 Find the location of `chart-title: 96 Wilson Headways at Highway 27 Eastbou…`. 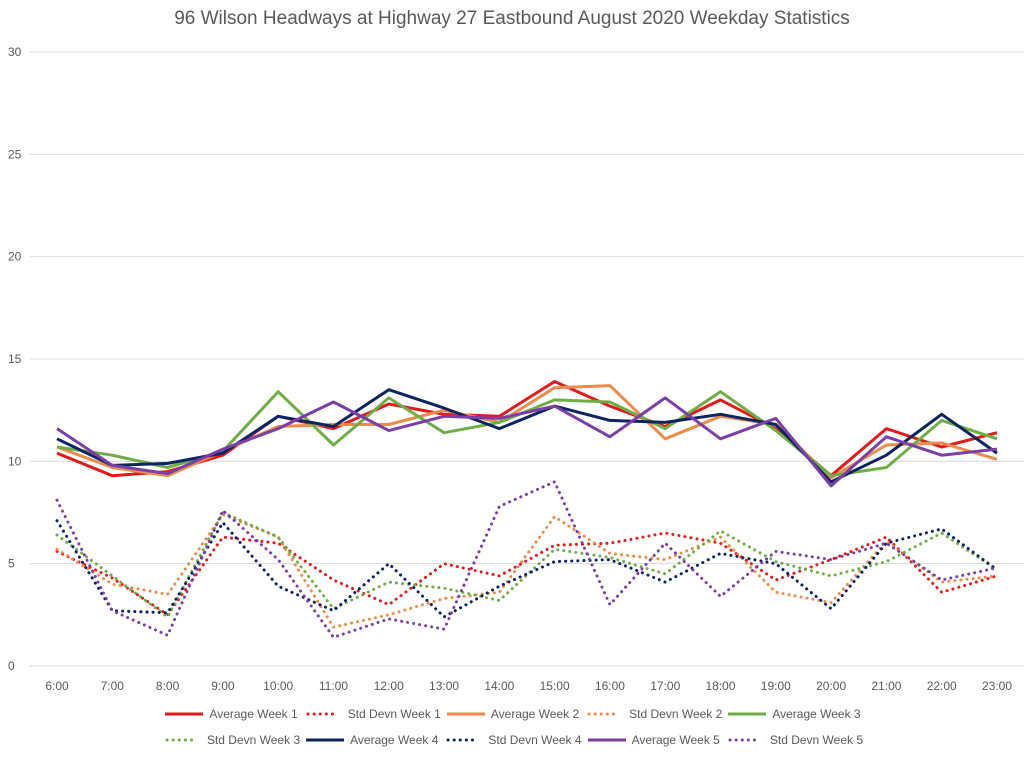

chart-title: 96 Wilson Headways at Highway 27 Eastbou… is located at coordinates (512, 18).